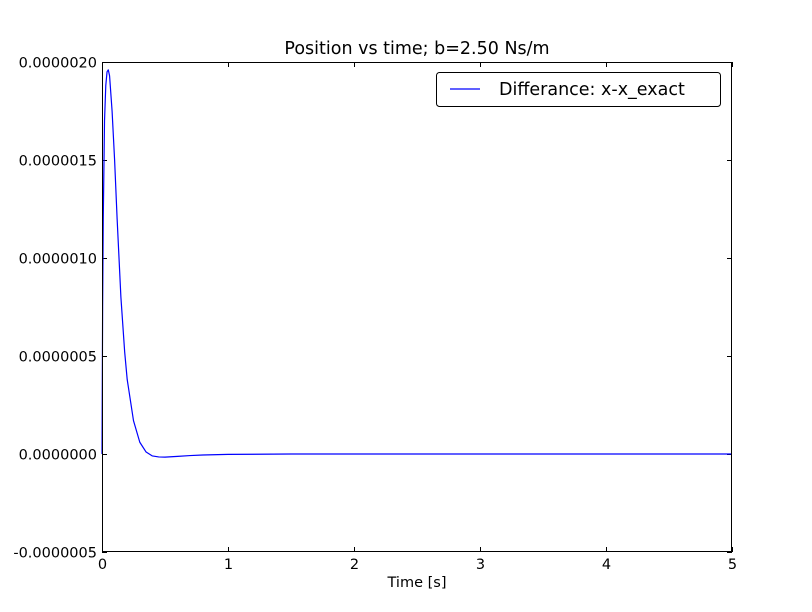  Describe the element at coordinates (102, 565) in the screenshot. I see `x-tick-label: 0` at that location.